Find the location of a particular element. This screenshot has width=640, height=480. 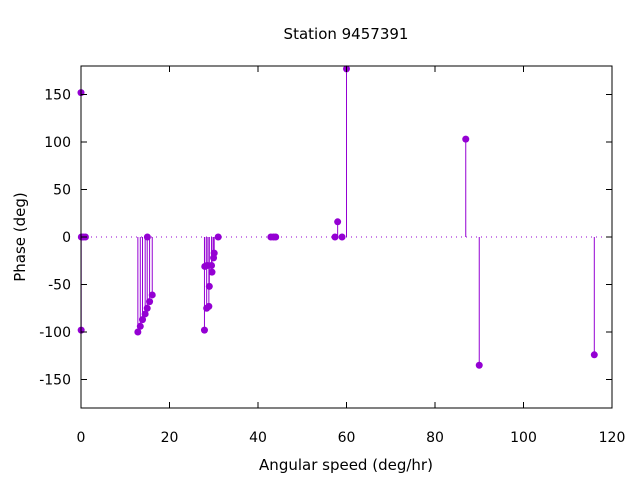

x-tick-labels: 0 20 40 60 80 100 120 is located at coordinates (351, 438).